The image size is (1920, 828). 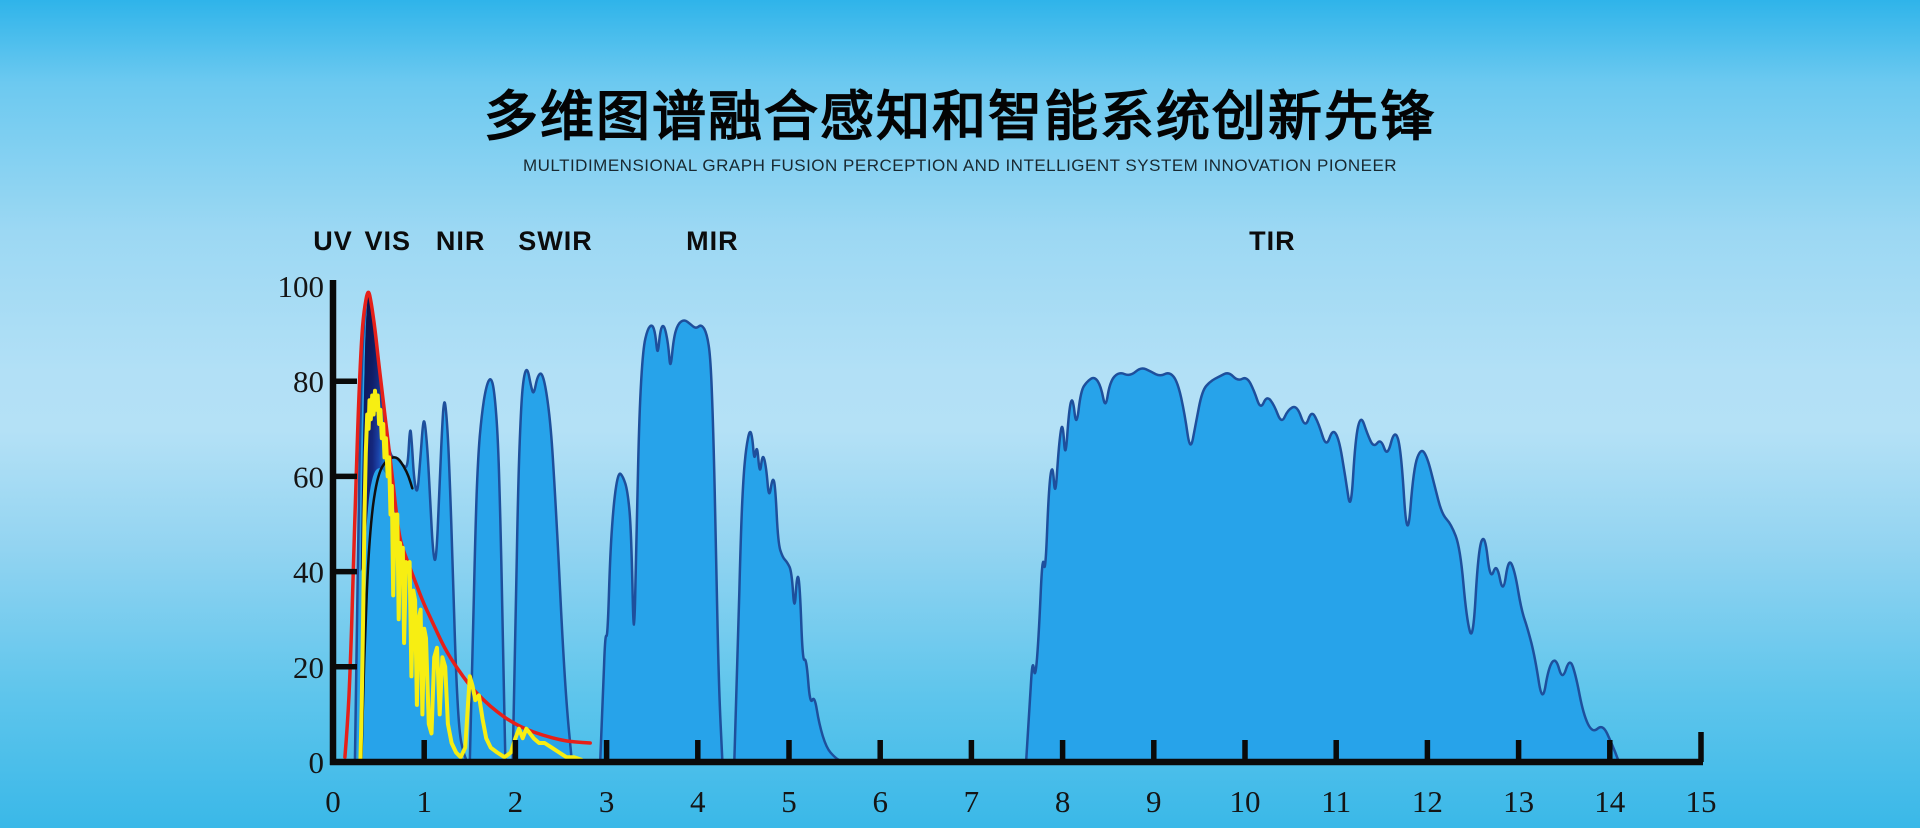 What do you see at coordinates (555, 241) in the screenshot?
I see `band-label-swir: SWIR` at bounding box center [555, 241].